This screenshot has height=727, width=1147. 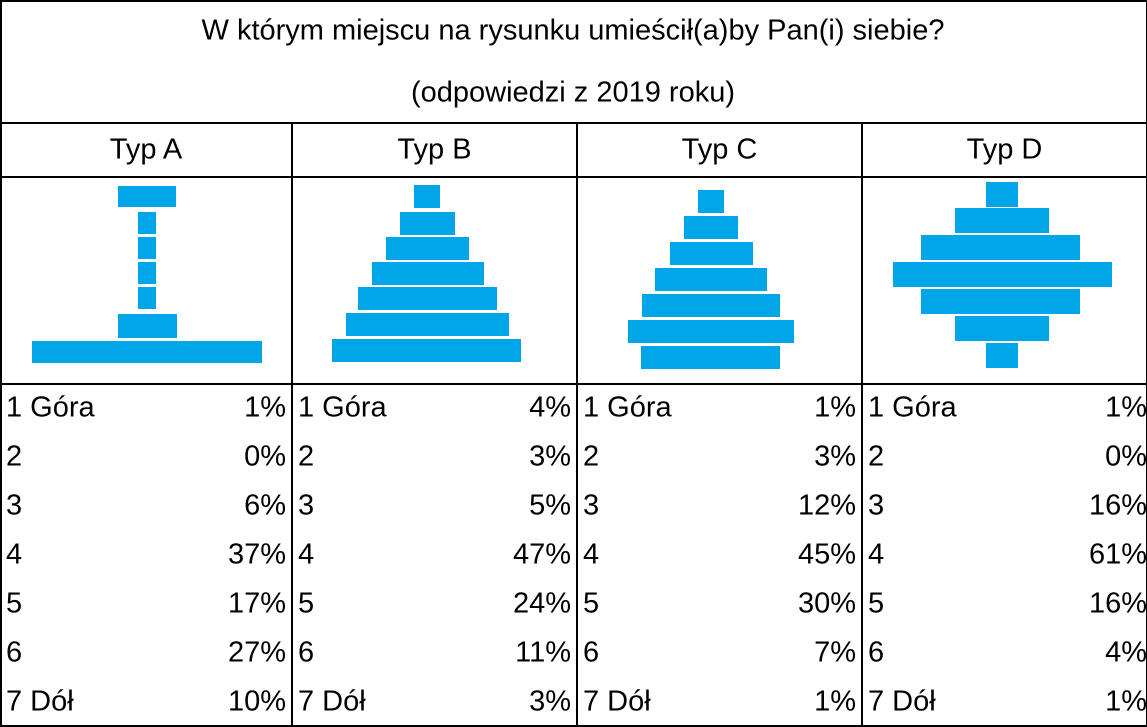 What do you see at coordinates (827, 604) in the screenshot?
I see `percent-value: 30%` at bounding box center [827, 604].